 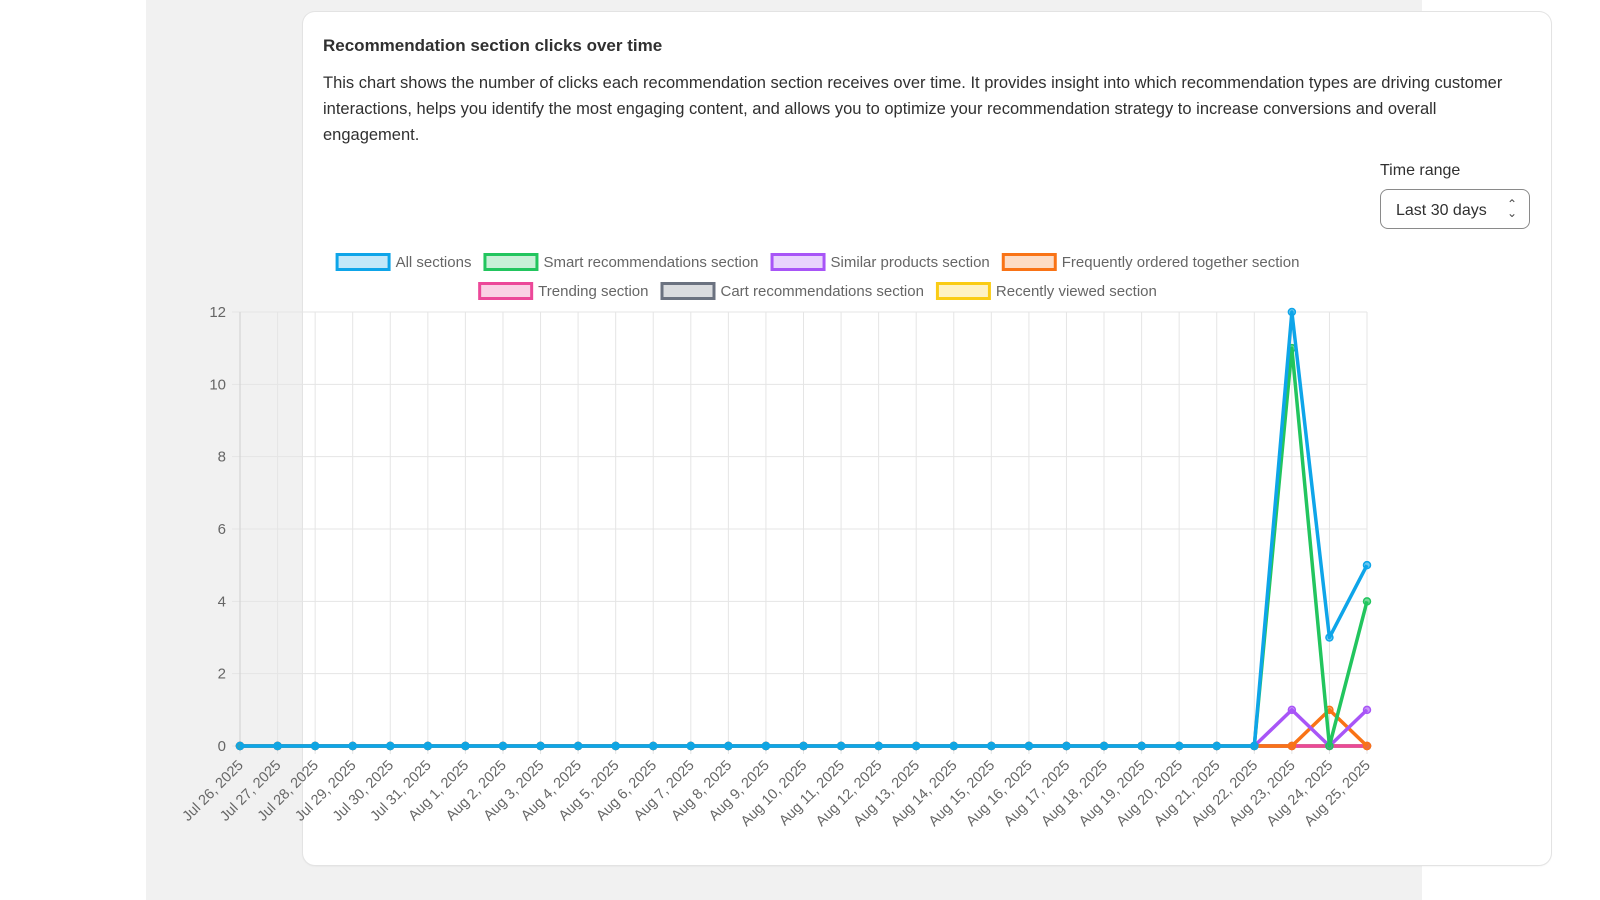 I want to click on y-tick-label: 10, so click(x=217, y=384).